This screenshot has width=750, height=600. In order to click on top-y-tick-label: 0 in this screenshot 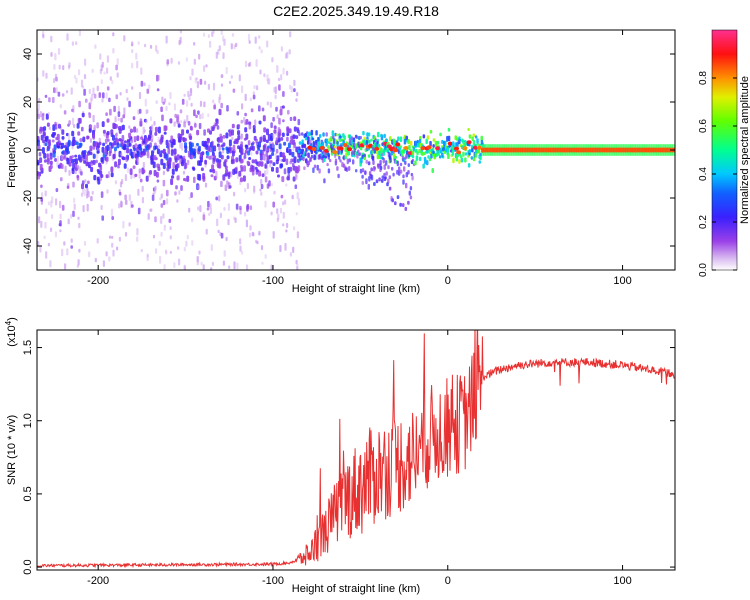, I will do `click(28, 150)`.